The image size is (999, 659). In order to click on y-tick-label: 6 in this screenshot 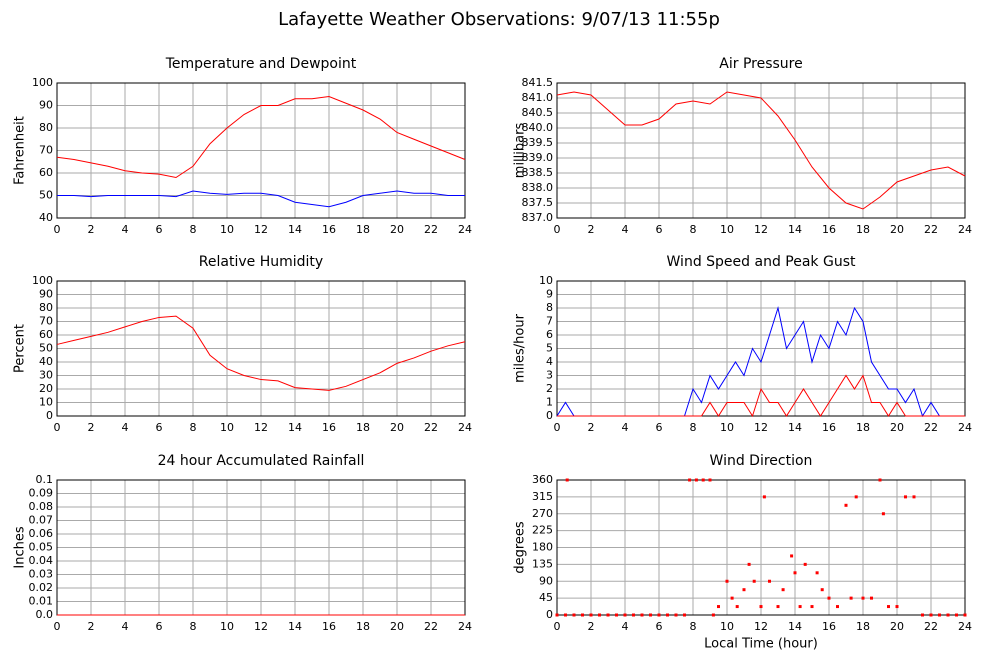, I will do `click(549, 334)`.